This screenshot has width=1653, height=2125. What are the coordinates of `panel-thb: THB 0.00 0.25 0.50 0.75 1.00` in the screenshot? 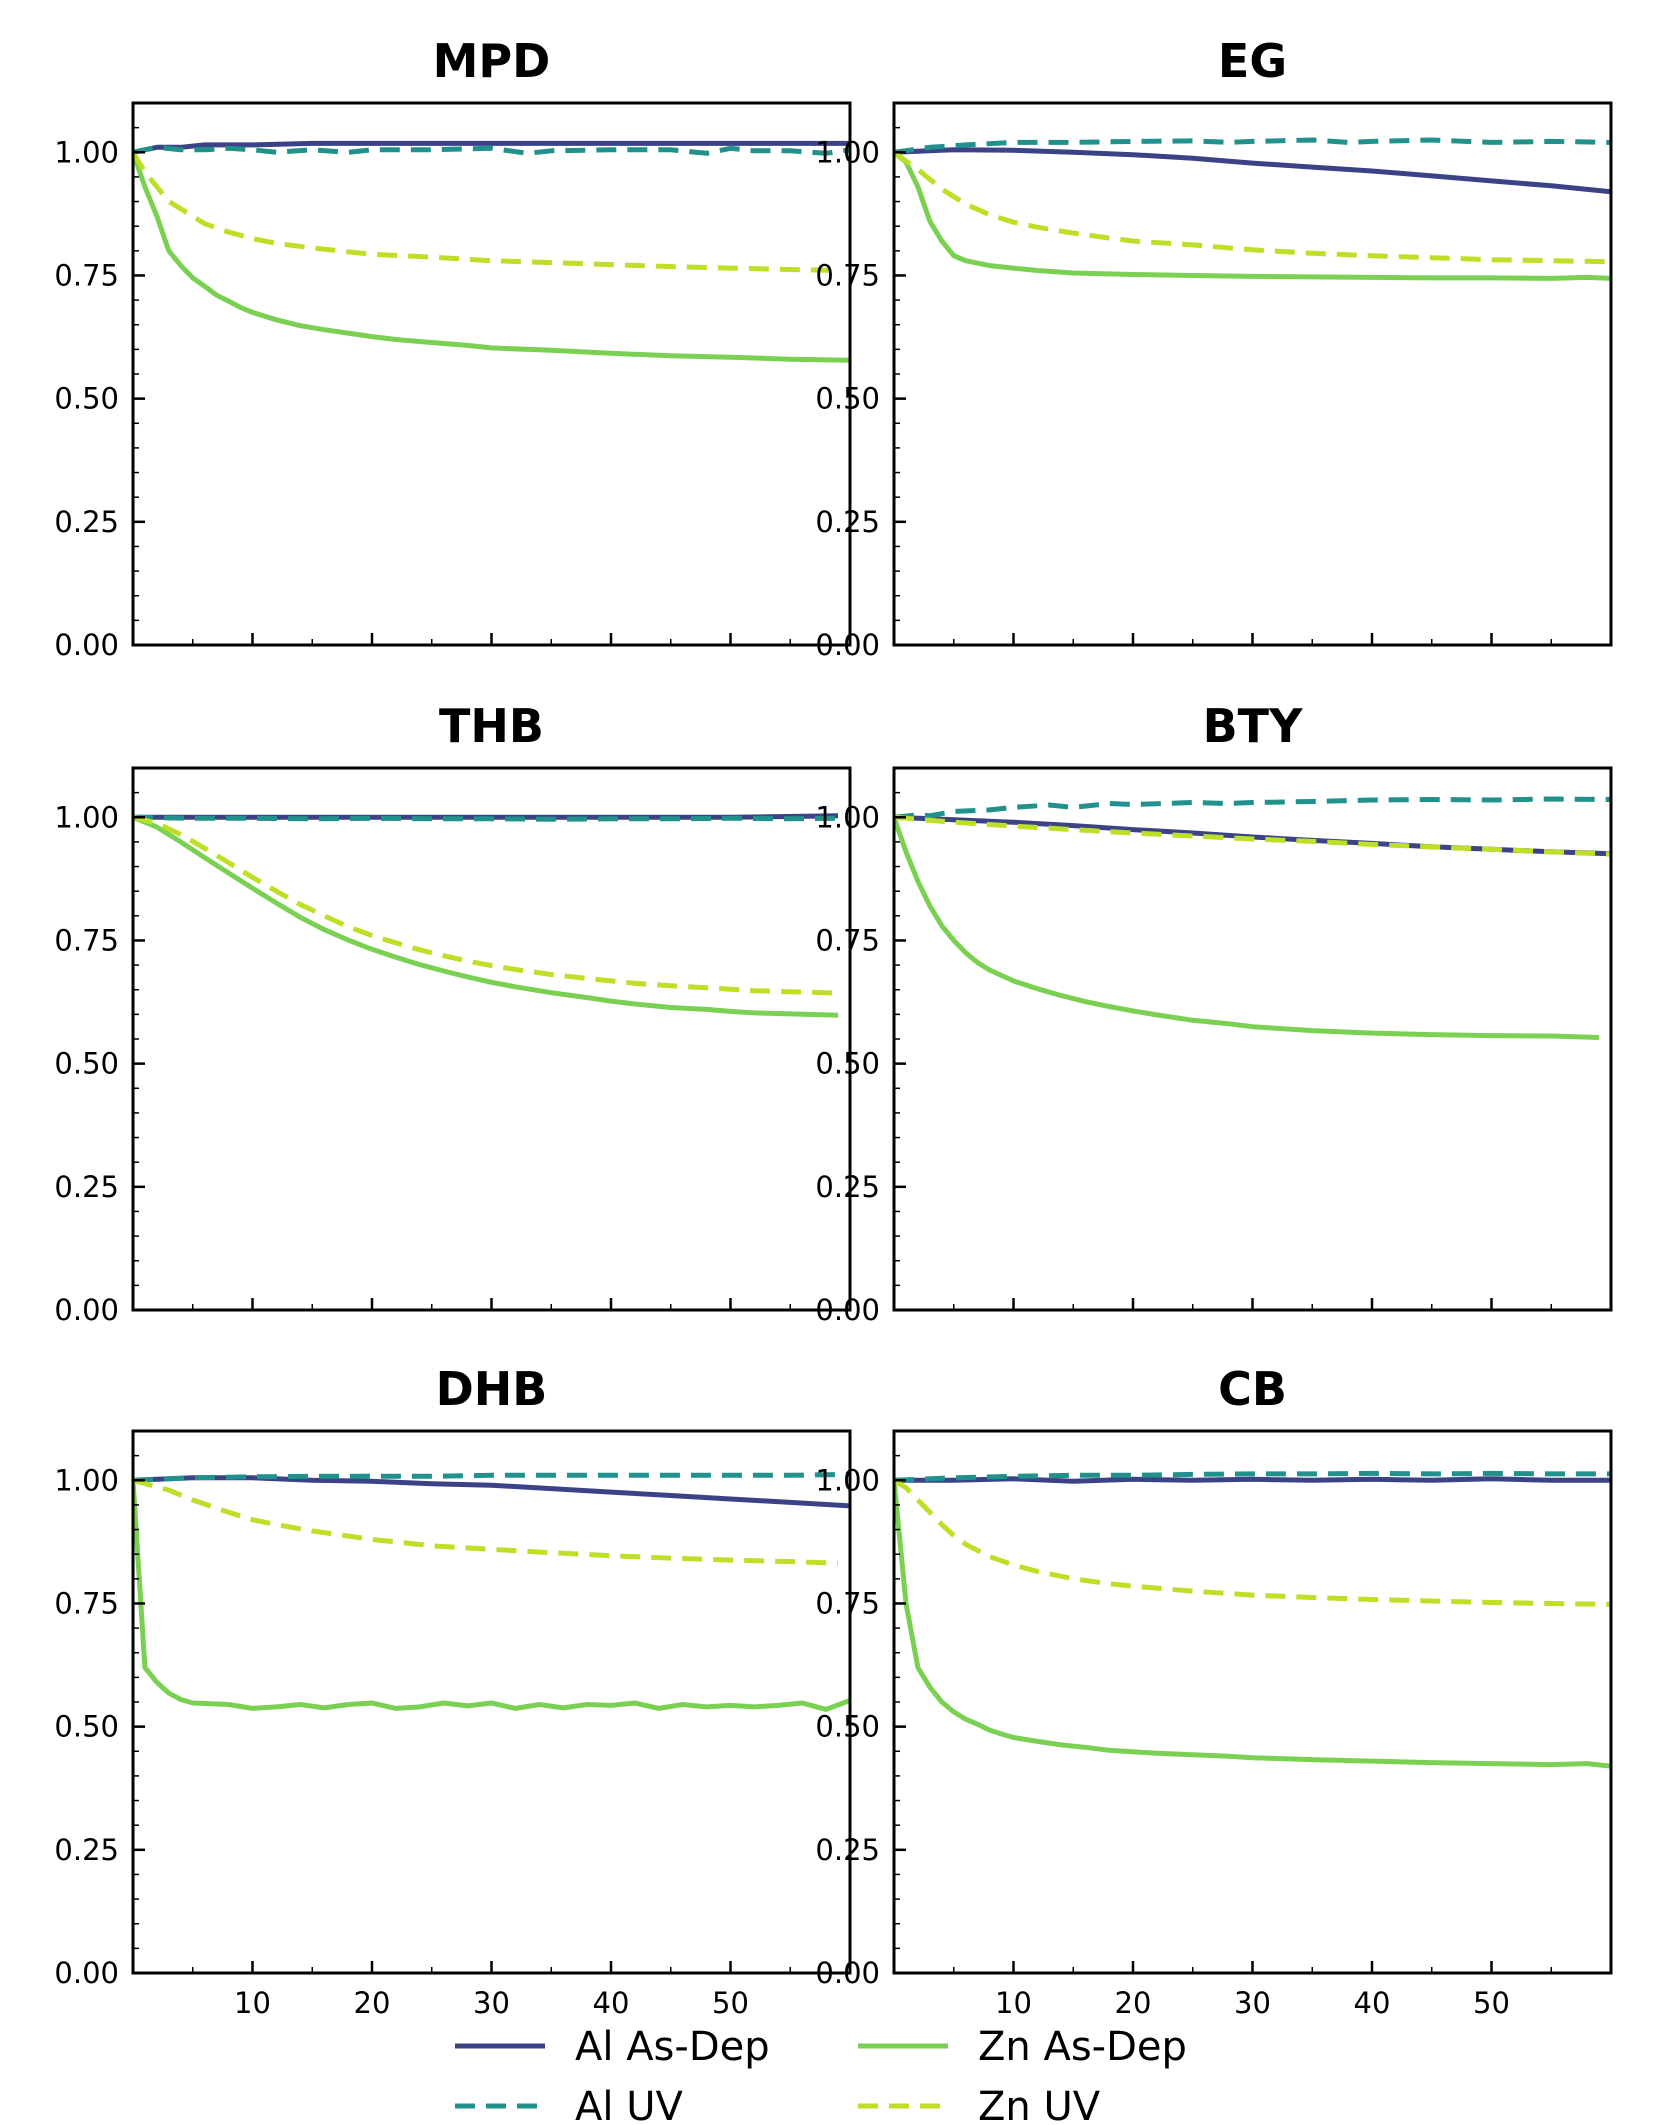 It's located at (453, 1013).